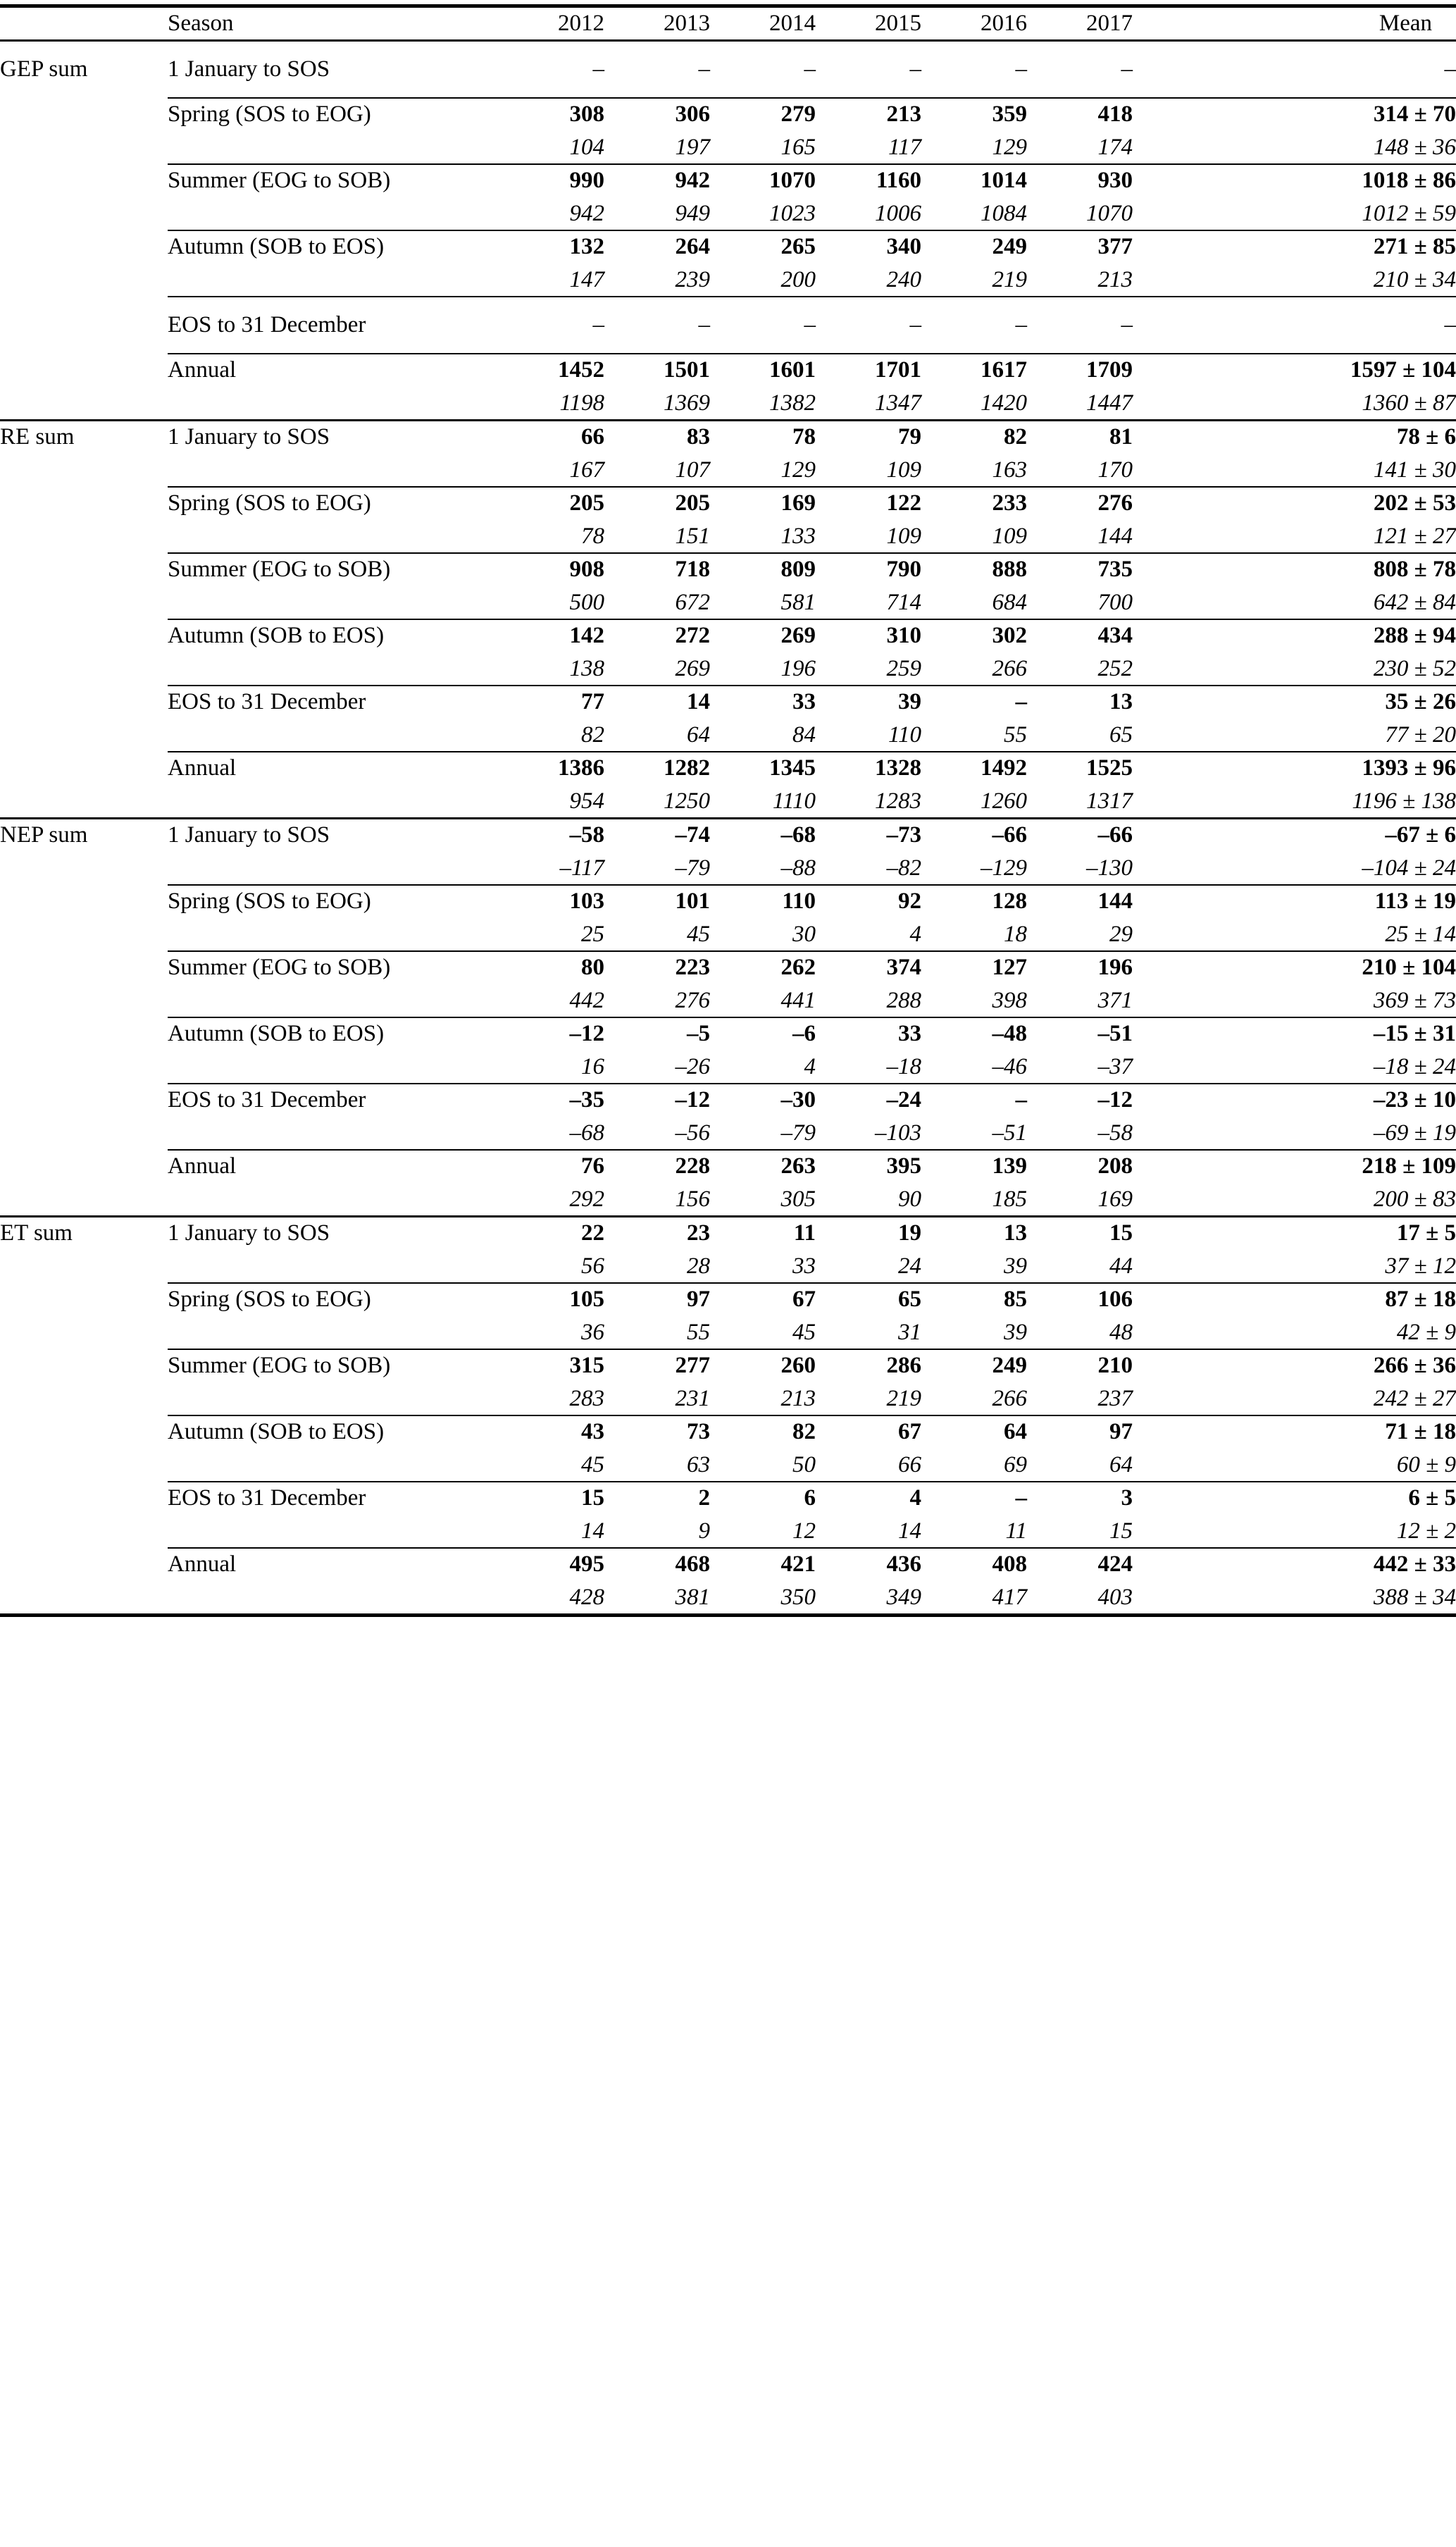 This screenshot has height=2547, width=1456. What do you see at coordinates (1414, 1066) in the screenshot?
I see `value-secondary: –18 ± 24` at bounding box center [1414, 1066].